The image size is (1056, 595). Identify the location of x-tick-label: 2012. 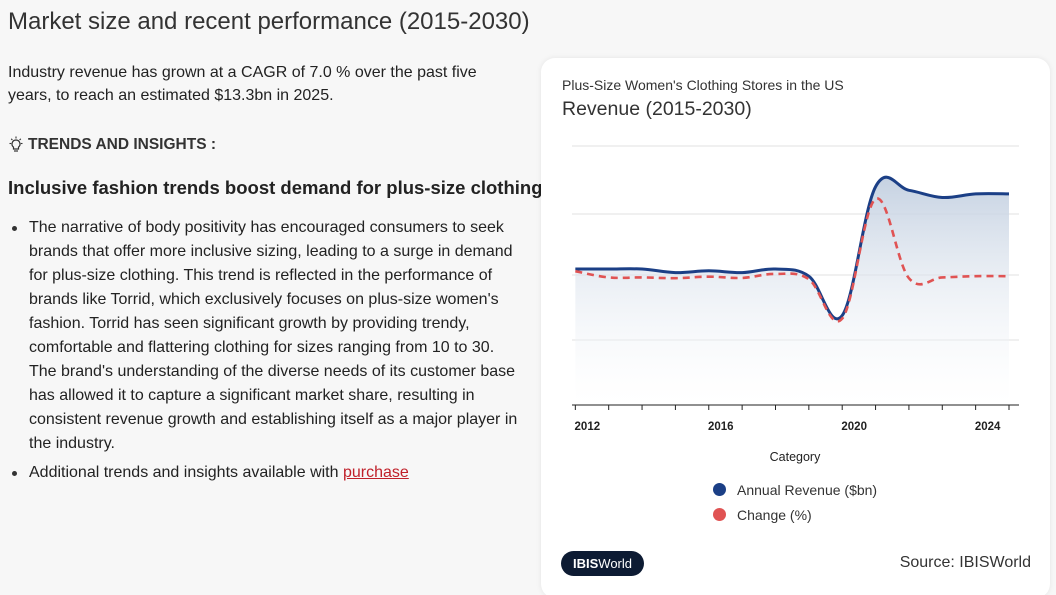
(588, 427).